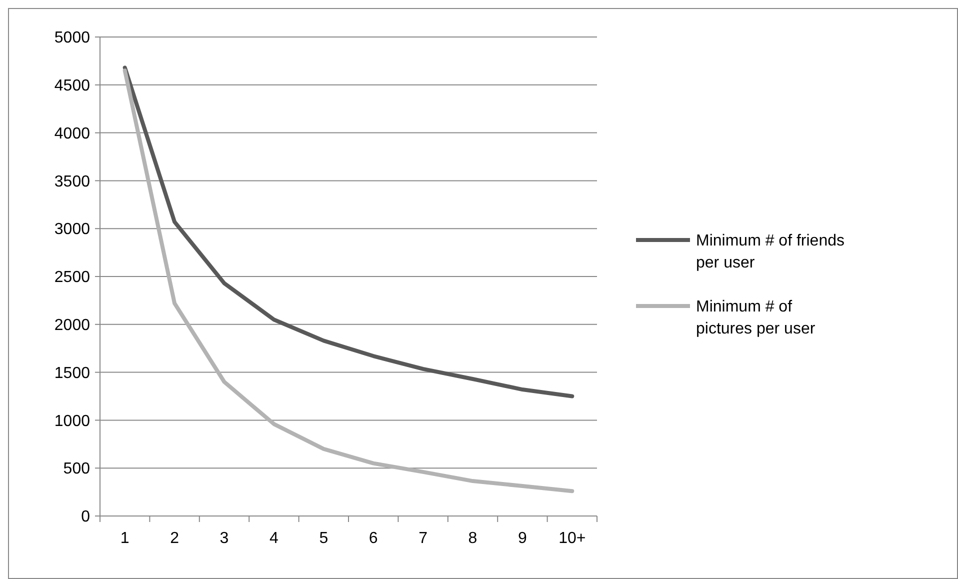 The width and height of the screenshot is (958, 579). Describe the element at coordinates (72, 181) in the screenshot. I see `y-tick-label: 3500` at that location.